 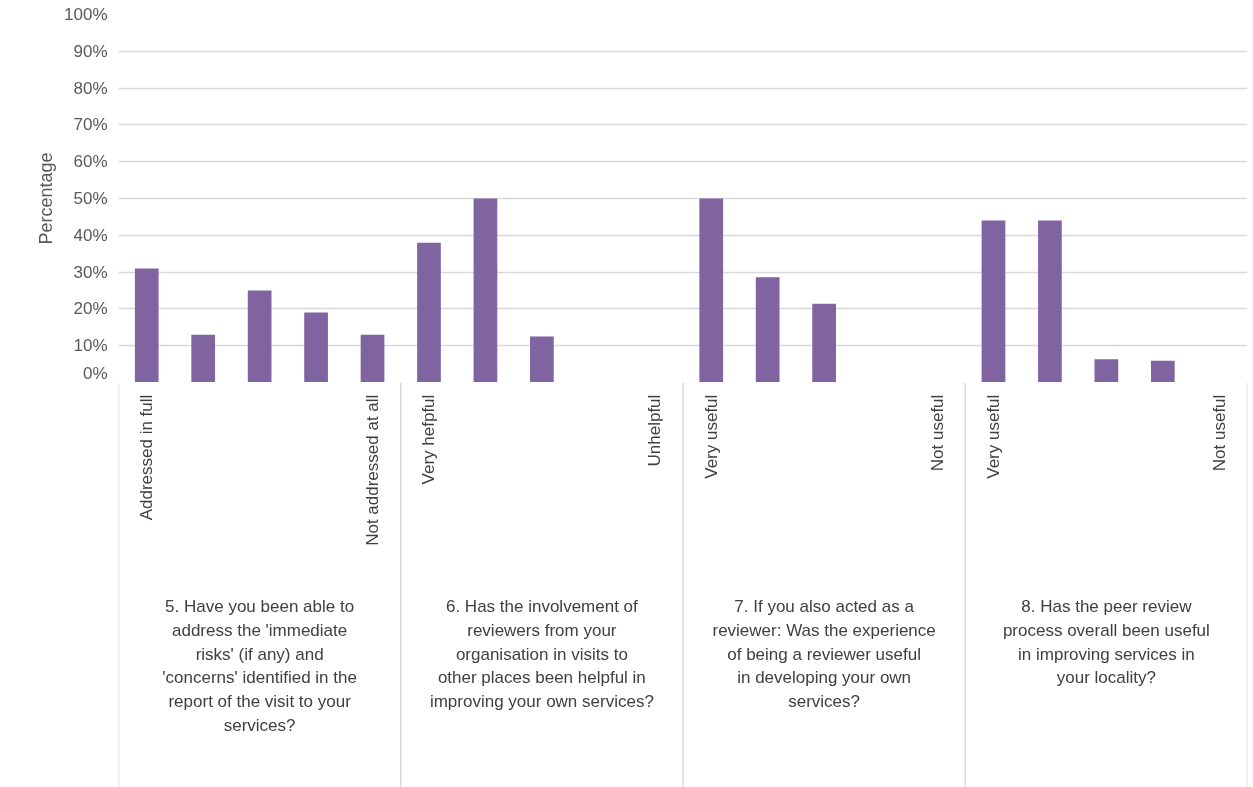 What do you see at coordinates (90, 235) in the screenshot?
I see `y-tick-label: 40%` at bounding box center [90, 235].